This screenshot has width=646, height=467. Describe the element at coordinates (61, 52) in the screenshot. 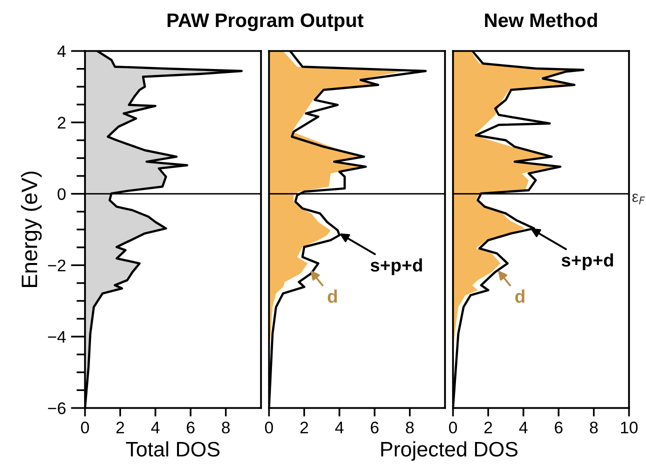

I see `y-tick-label: 4` at that location.